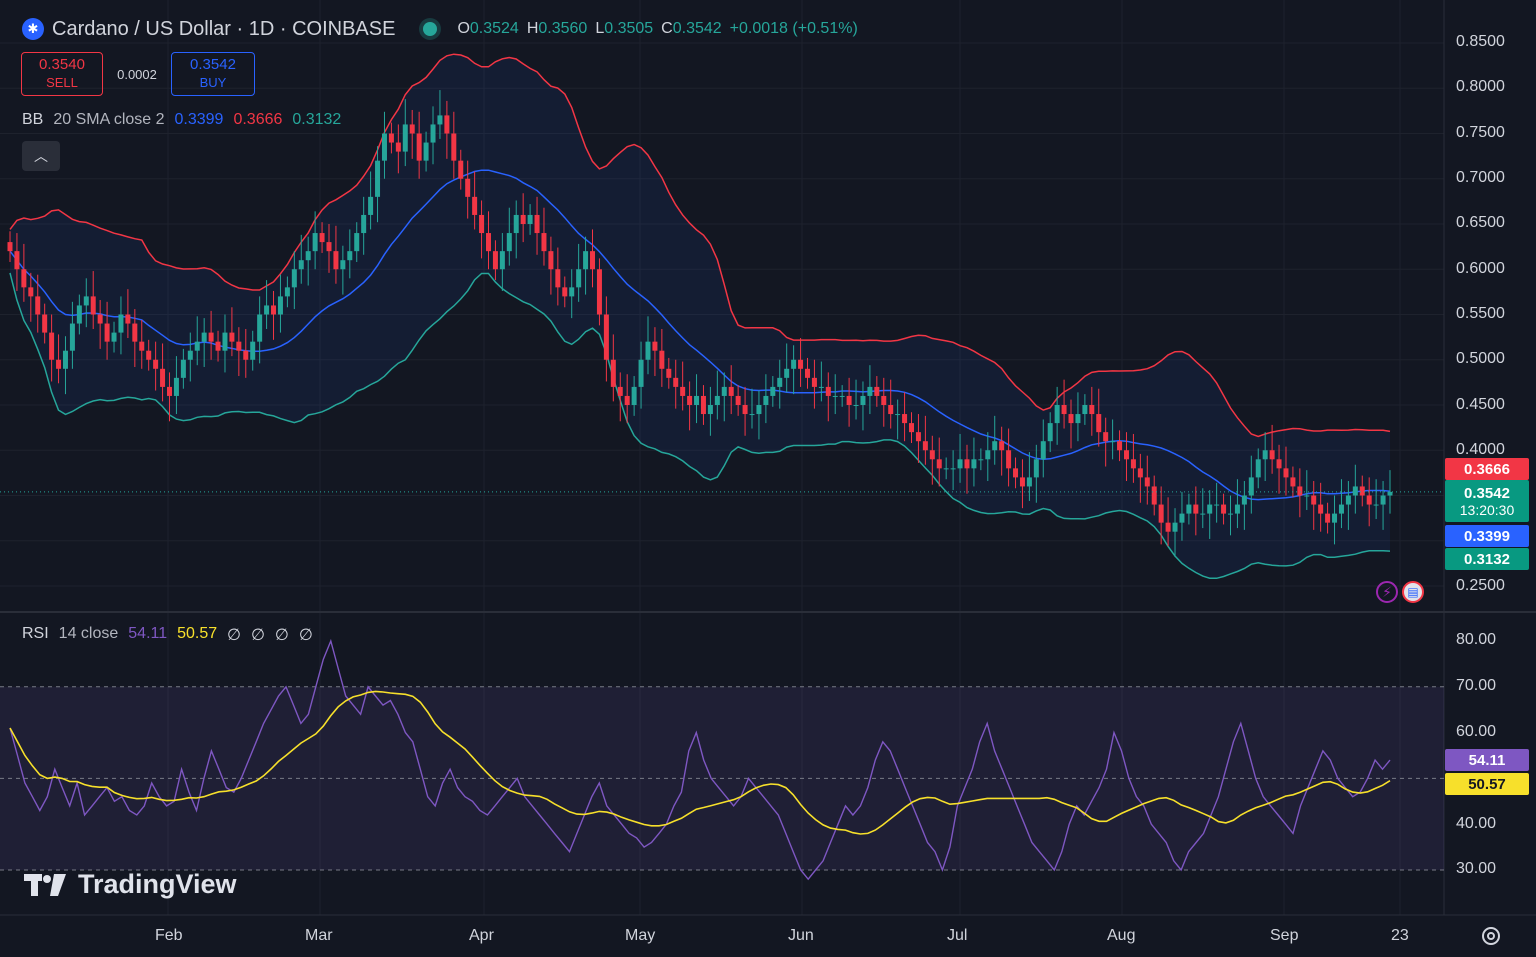 This screenshot has height=957, width=1536. What do you see at coordinates (1387, 592) in the screenshot?
I see `lightning-icon: ⚡` at bounding box center [1387, 592].